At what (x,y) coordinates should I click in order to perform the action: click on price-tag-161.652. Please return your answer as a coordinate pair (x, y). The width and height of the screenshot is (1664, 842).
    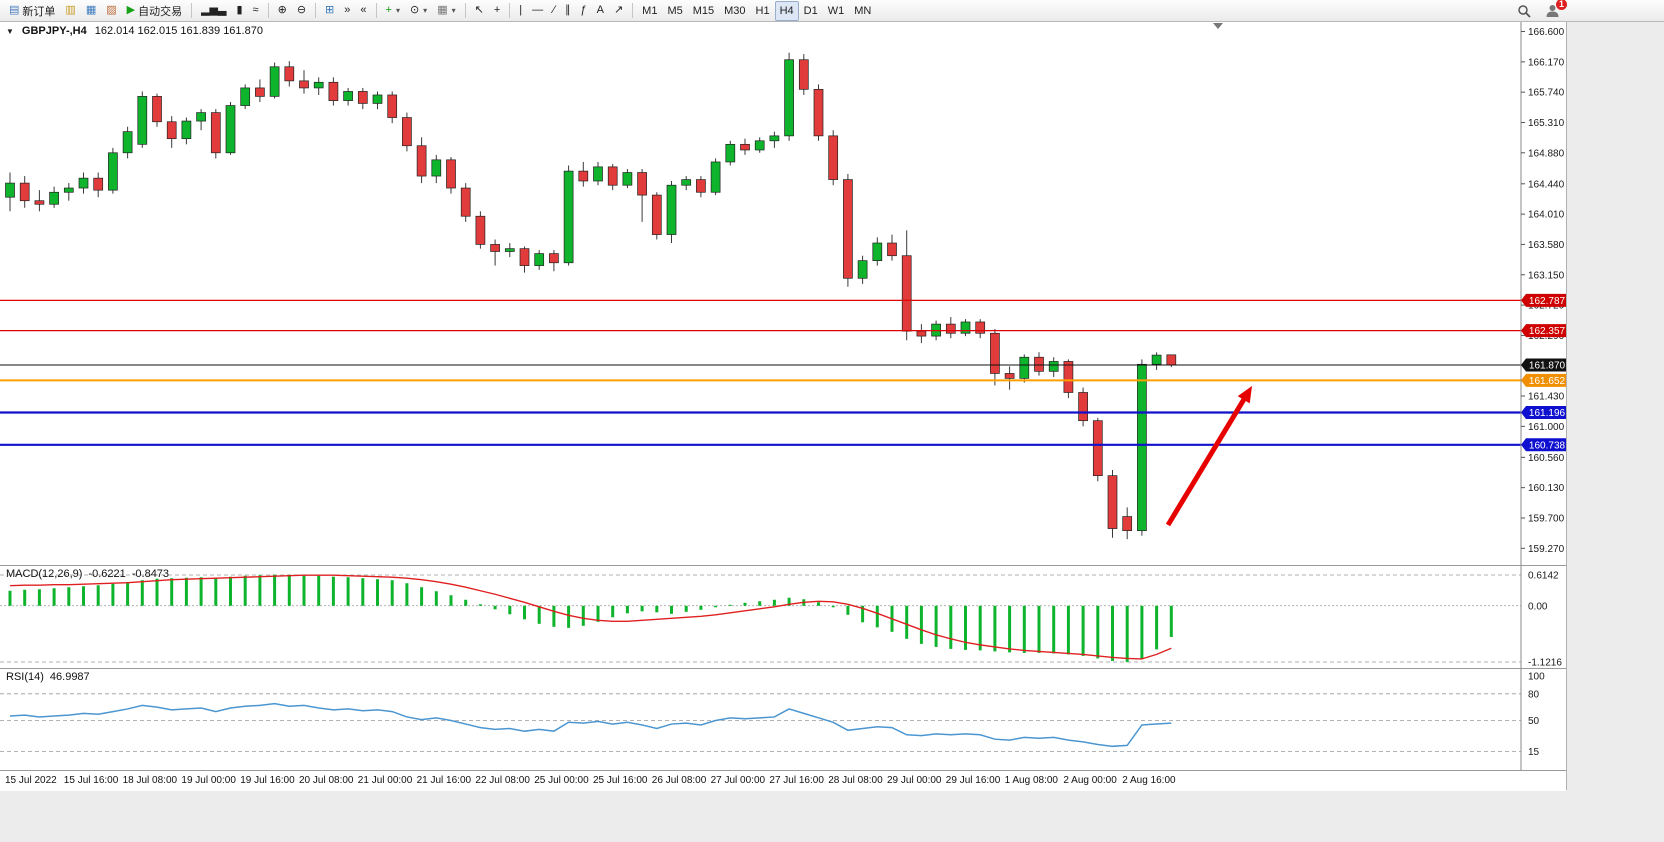
    Looking at the image, I should click on (1543, 380).